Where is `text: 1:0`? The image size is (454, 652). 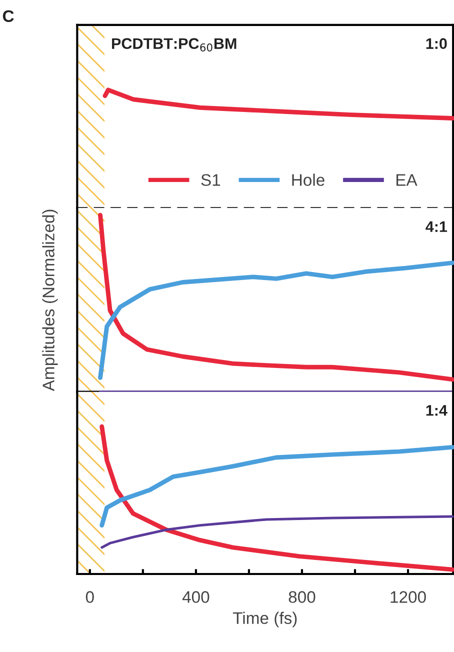
text: 1:0 is located at coordinates (436, 44).